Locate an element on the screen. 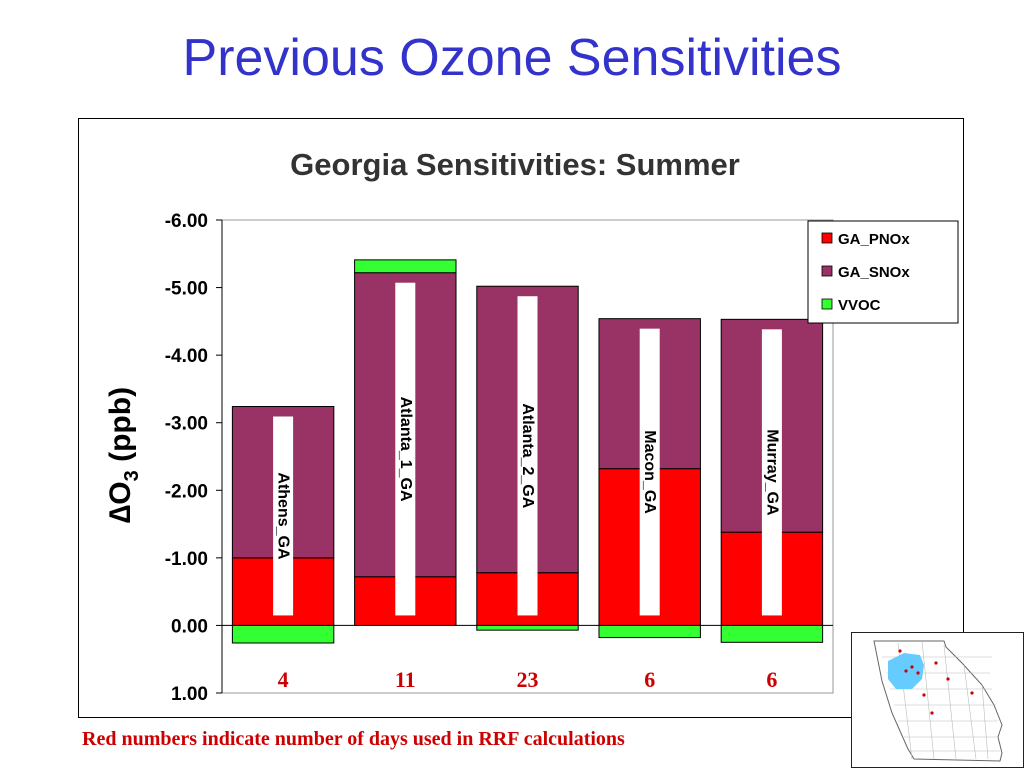 The image size is (1024, 772). y-tick-label: -5.00 is located at coordinates (186, 289).